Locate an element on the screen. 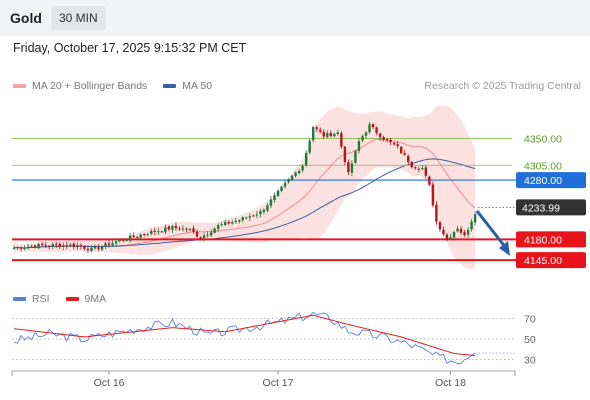  bollinger-legend-label: MA 20 + Bollinger Bands is located at coordinates (90, 86).